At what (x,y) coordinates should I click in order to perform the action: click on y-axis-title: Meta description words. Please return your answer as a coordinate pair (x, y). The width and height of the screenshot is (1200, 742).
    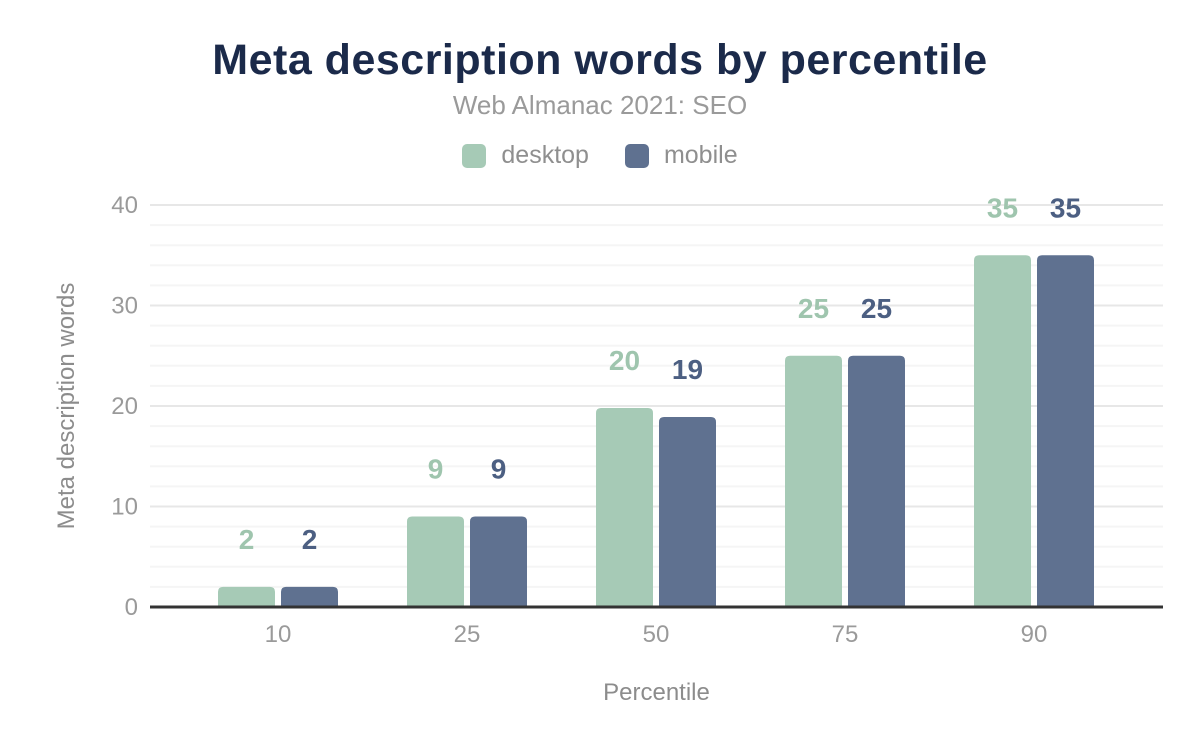
    Looking at the image, I should click on (66, 406).